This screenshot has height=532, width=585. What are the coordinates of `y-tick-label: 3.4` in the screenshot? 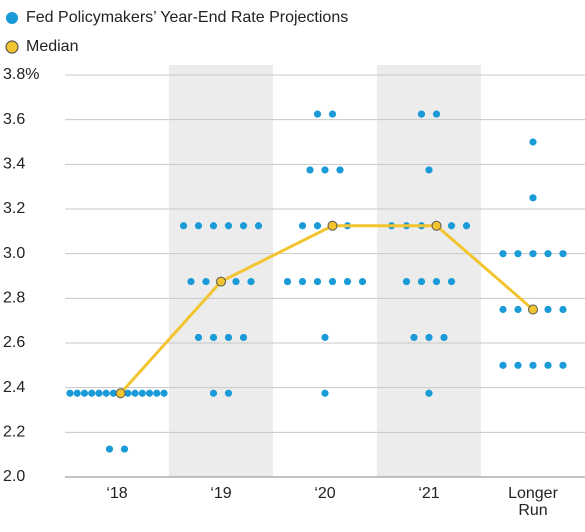 It's located at (14, 164).